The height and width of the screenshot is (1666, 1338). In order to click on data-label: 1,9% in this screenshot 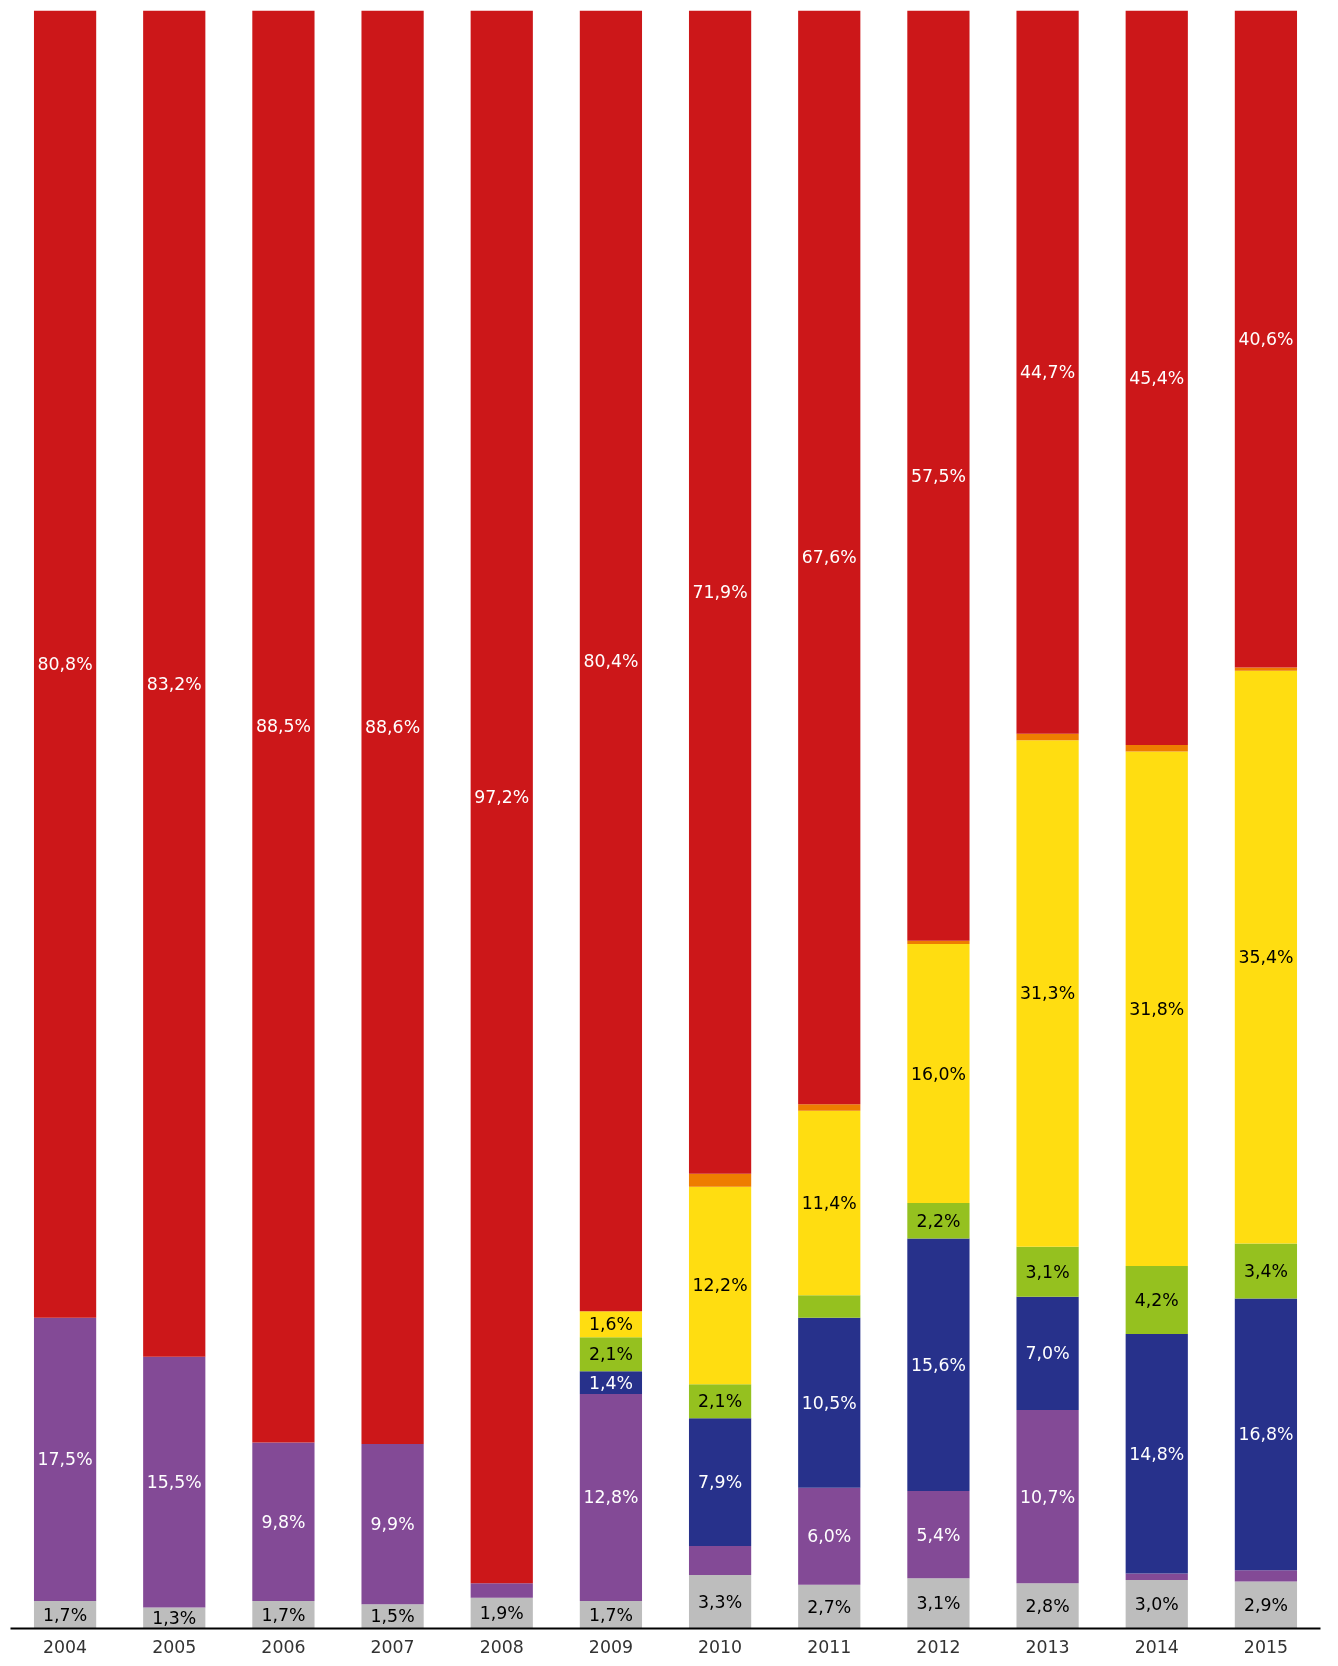, I will do `click(501, 1613)`.